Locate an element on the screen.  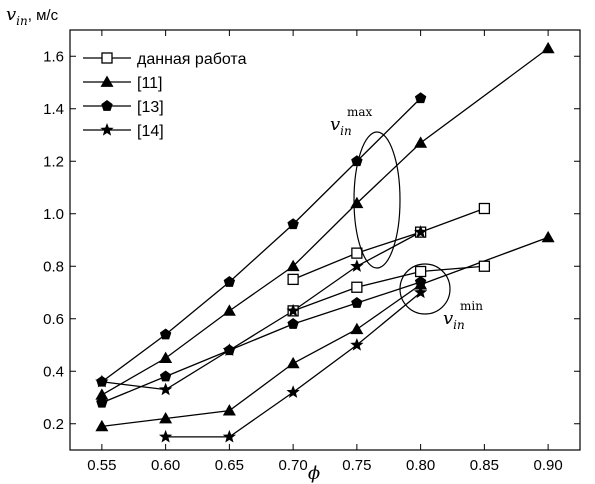
y-axis-symbol: v is located at coordinates (11, 14).